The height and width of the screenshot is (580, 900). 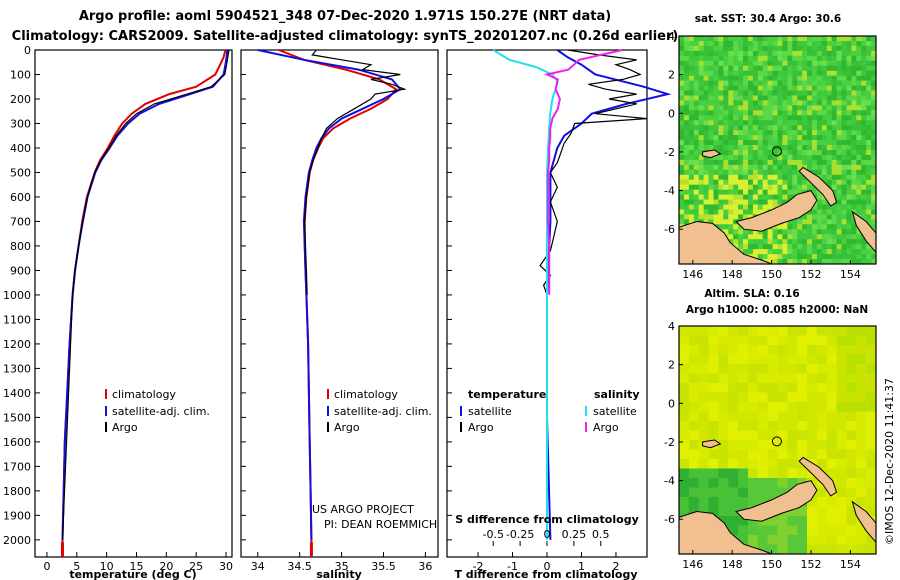 What do you see at coordinates (27, 50) in the screenshot?
I see `y-tick-label: 0` at bounding box center [27, 50].